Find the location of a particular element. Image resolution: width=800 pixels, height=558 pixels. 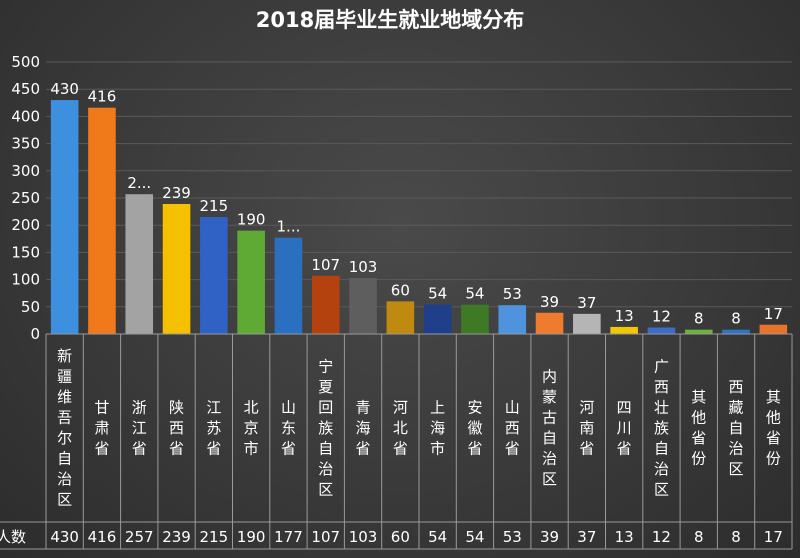

category-label: 山西省 is located at coordinates (512, 427).